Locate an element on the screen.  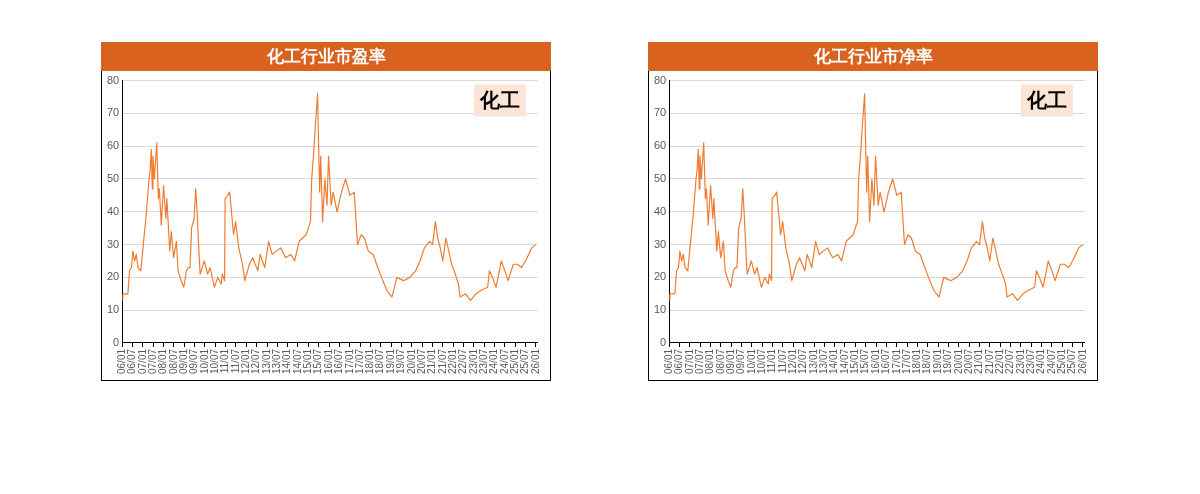
x-tick-label: 15/01 is located at coordinates (308, 361).